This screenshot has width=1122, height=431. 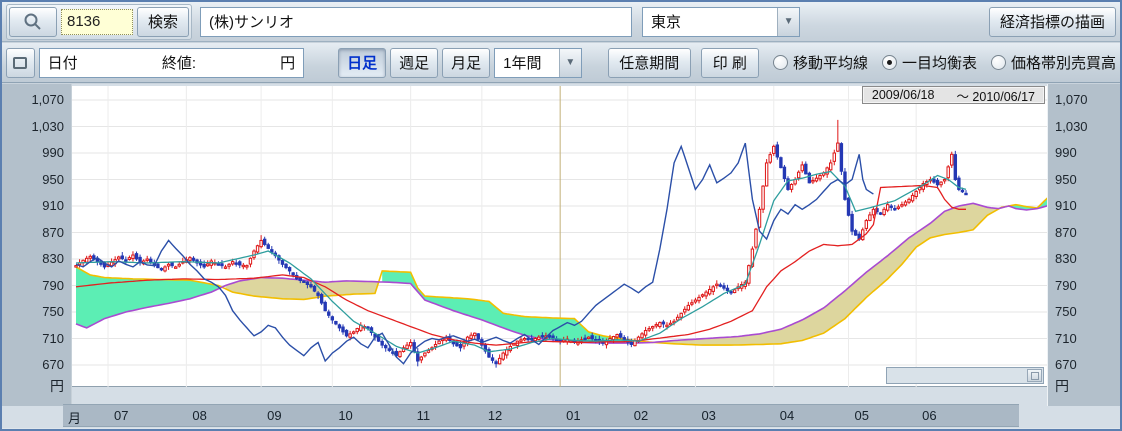 I want to click on quote-info-field: 日付 終値: 円, so click(x=171, y=62).